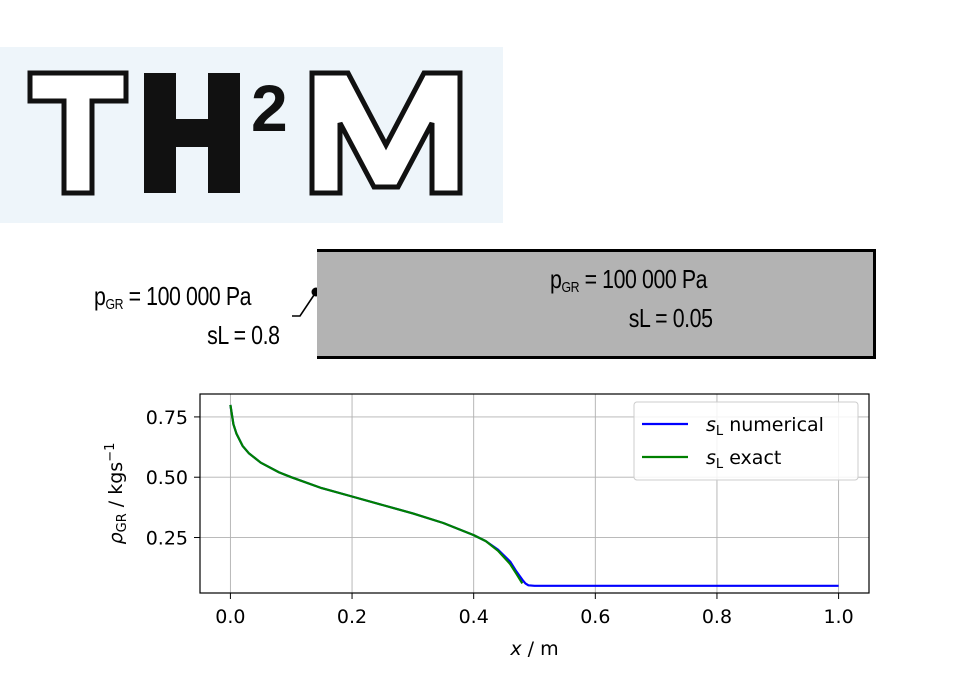 Image resolution: width=978 pixels, height=684 pixels. I want to click on x-axis-label-unit: / m, so click(540, 649).